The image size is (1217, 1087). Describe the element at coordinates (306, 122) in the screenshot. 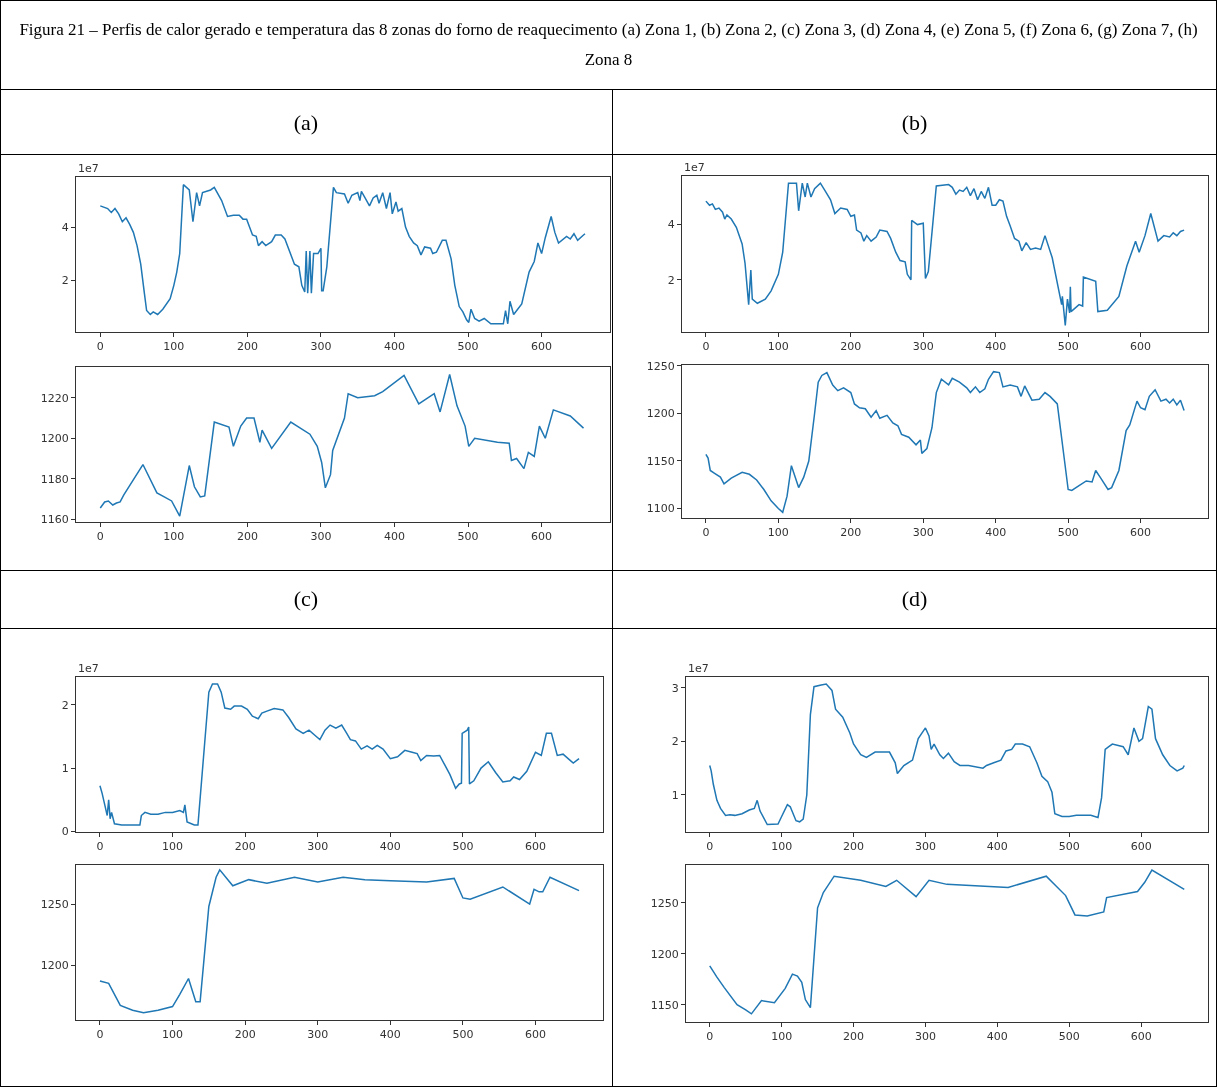

I see `chart-subtitle: (a)` at that location.